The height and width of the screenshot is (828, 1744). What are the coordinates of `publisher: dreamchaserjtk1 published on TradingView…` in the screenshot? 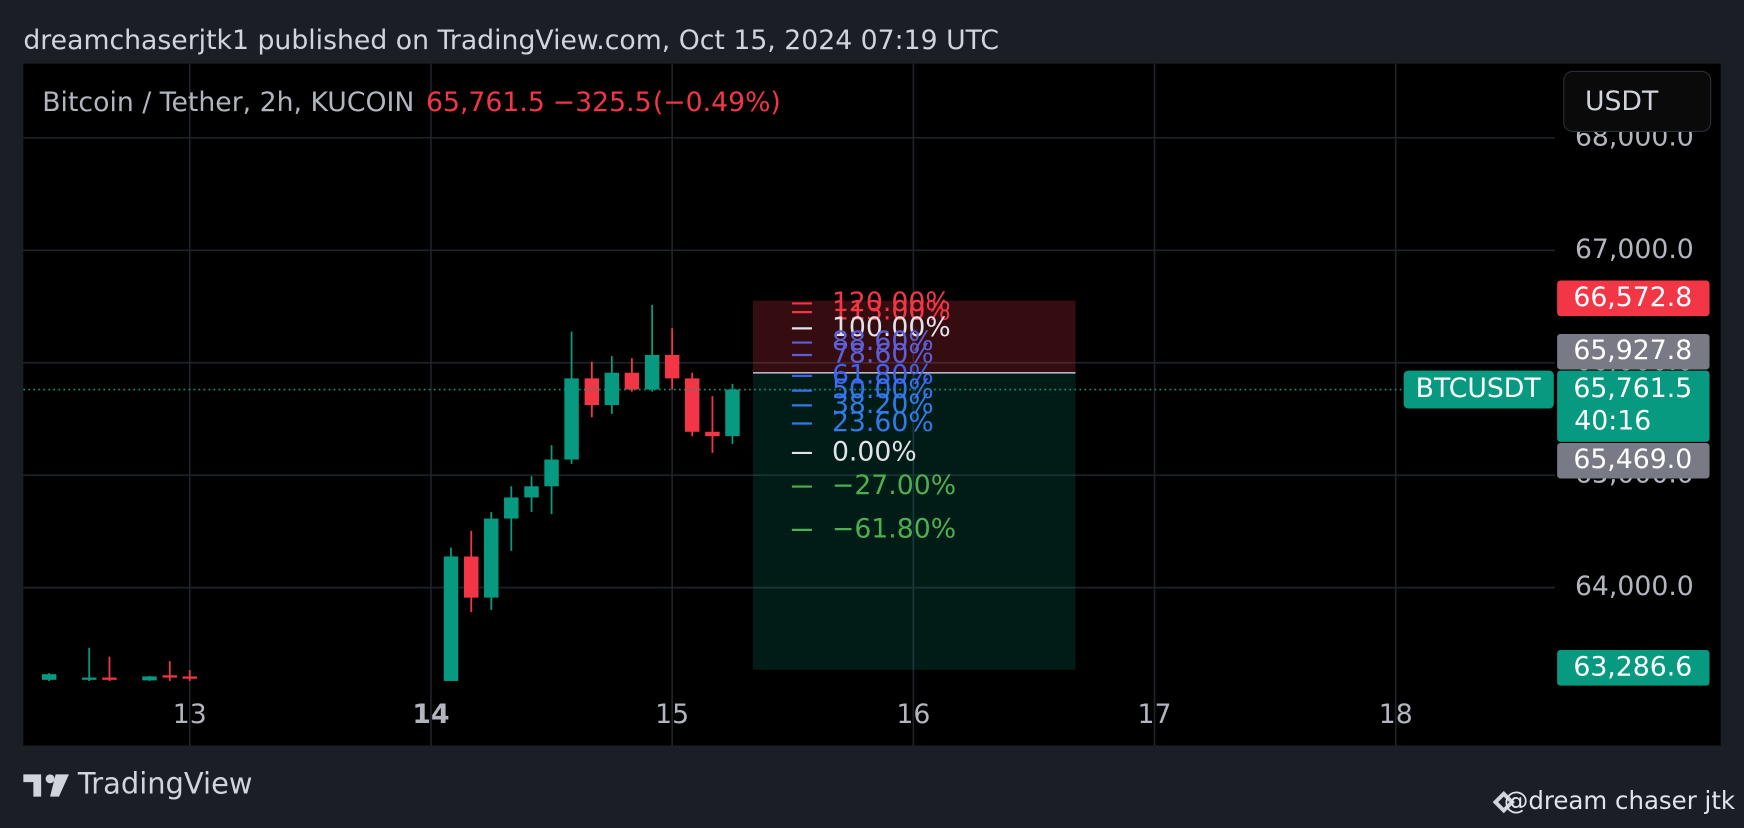 It's located at (511, 40).